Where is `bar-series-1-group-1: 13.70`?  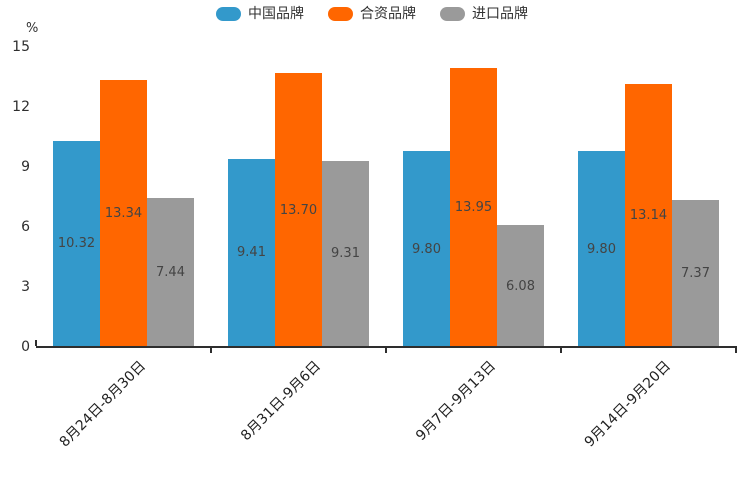
bar-series-1-group-1: 13.70 is located at coordinates (298, 210).